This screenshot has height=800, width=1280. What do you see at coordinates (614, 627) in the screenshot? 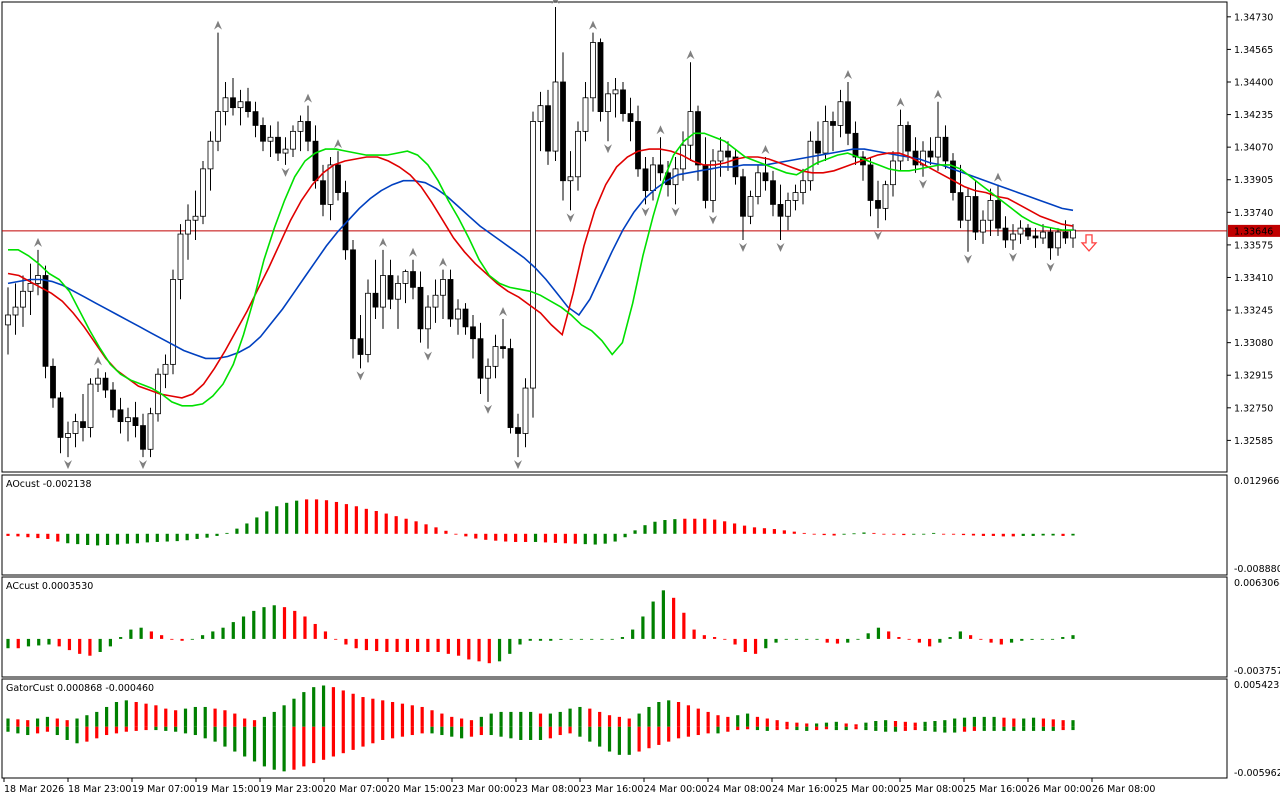
I see `ac-indicator-panel` at bounding box center [614, 627].